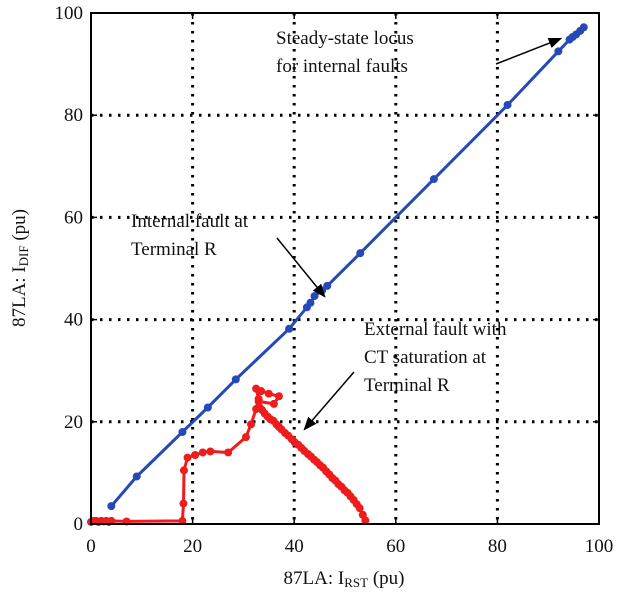 The height and width of the screenshot is (600, 627). I want to click on y-axis-label: 87LA: IDIF (pu), so click(20, 268).